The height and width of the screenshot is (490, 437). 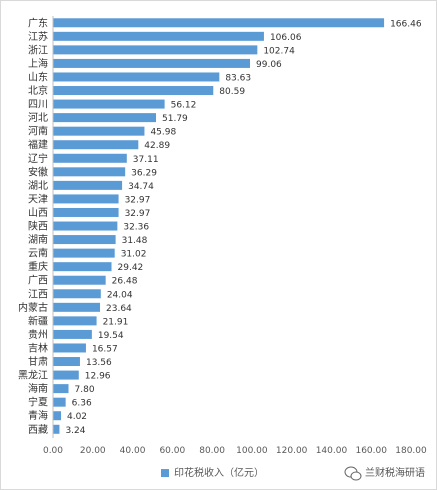 I want to click on x-tick-label: 40.00, so click(x=133, y=451).